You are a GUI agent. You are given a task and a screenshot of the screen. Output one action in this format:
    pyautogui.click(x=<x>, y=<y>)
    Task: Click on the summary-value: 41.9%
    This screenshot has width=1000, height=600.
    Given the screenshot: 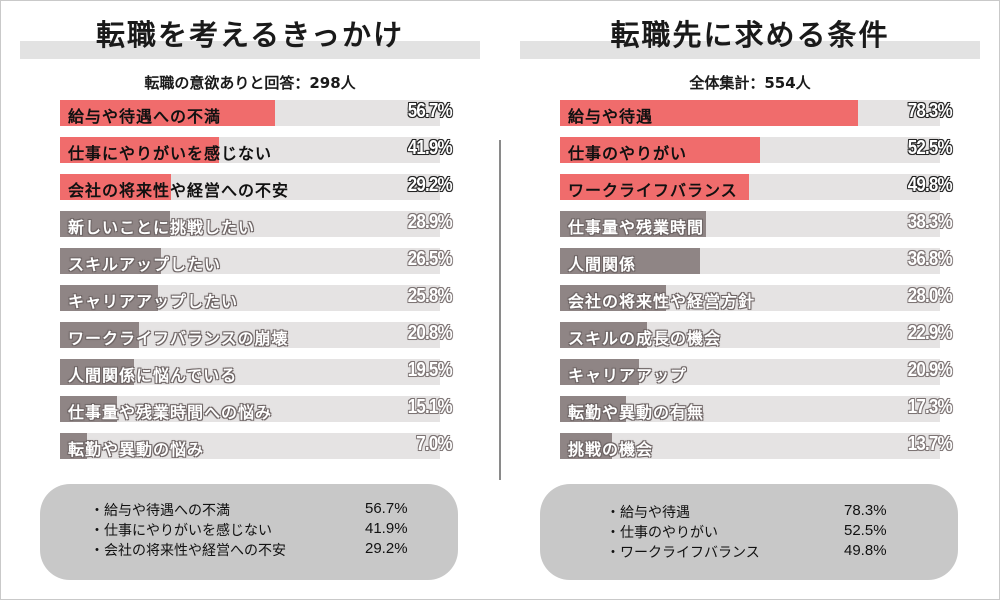 What is the action you would take?
    pyautogui.click(x=386, y=528)
    